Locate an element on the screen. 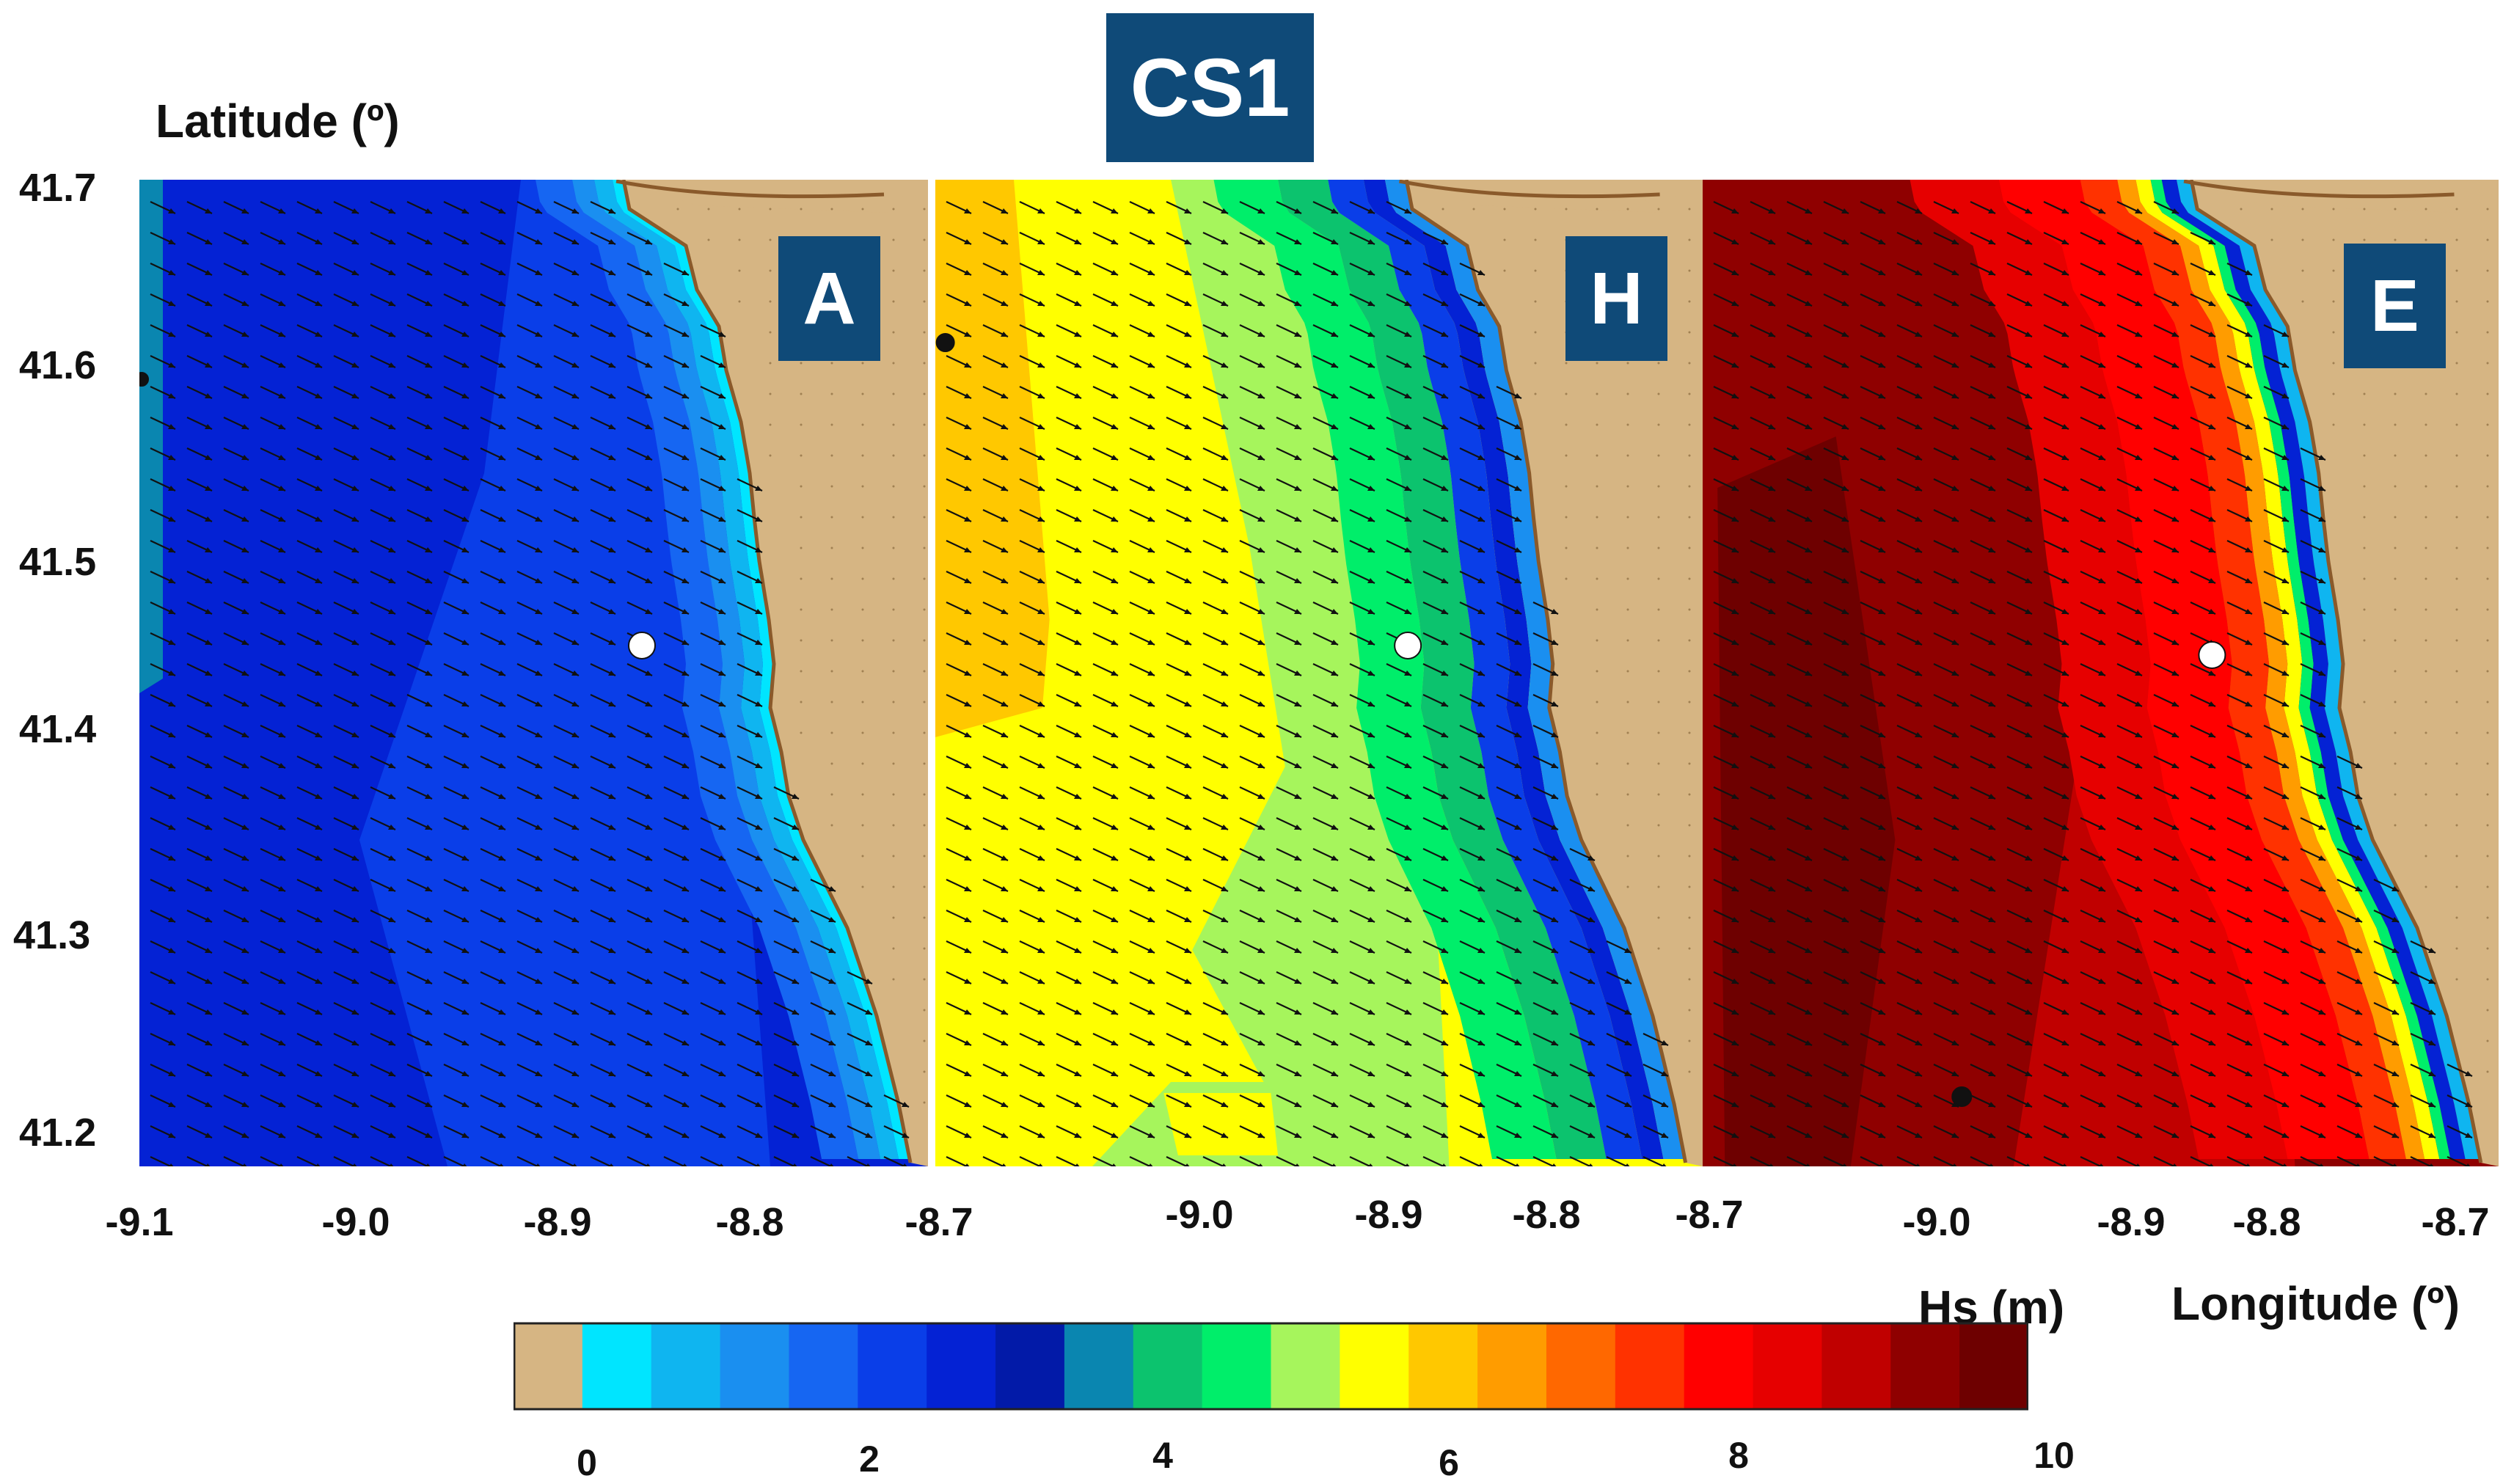 The width and height of the screenshot is (2514, 1484). colorbar-tick-label: 2 is located at coordinates (869, 1459).